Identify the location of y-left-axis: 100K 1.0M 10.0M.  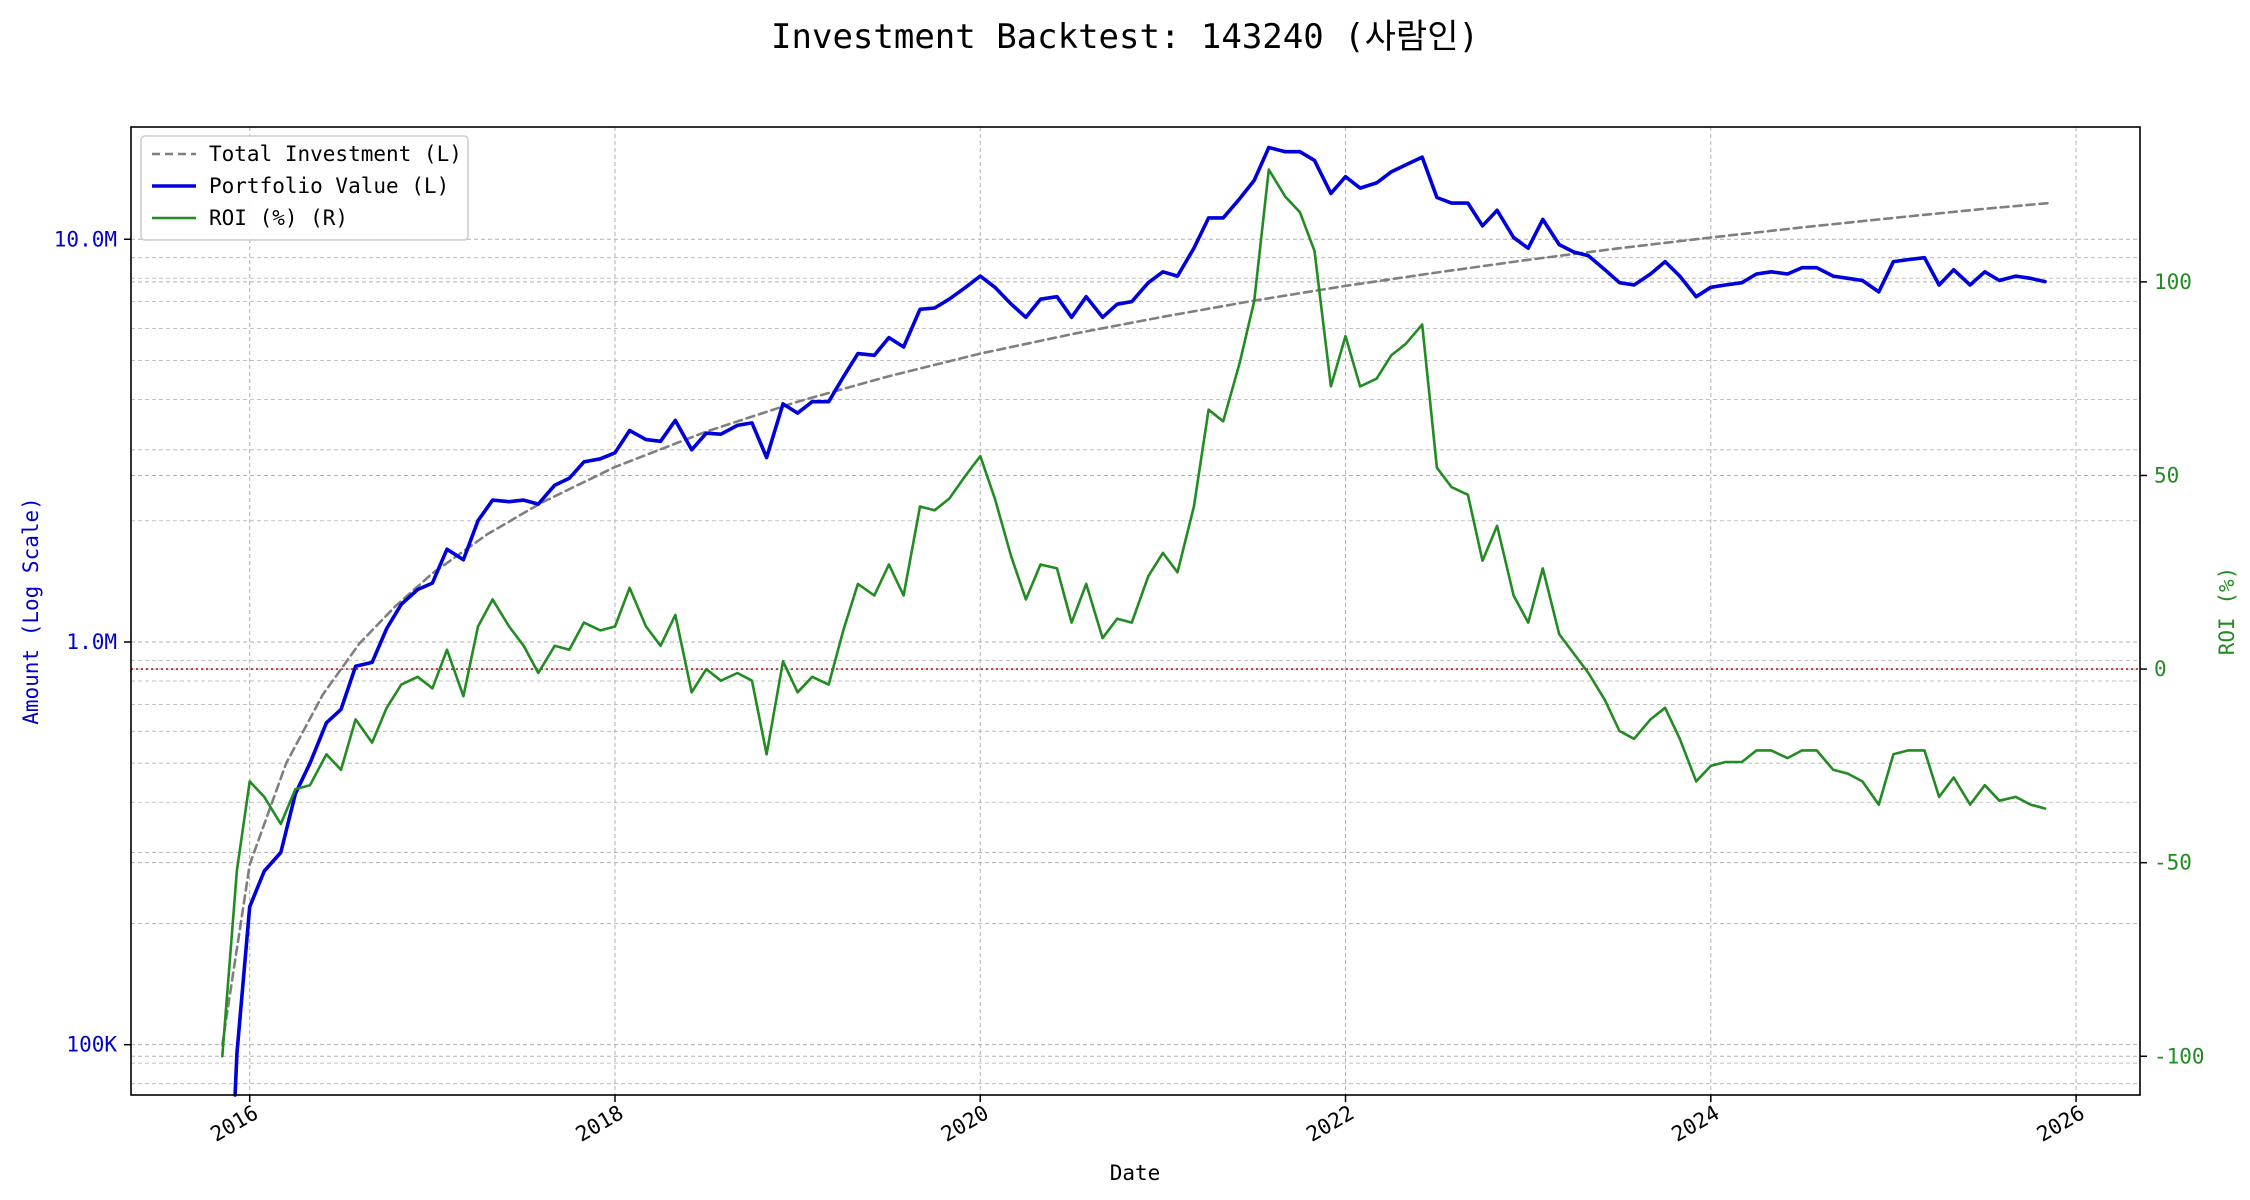
(92, 642).